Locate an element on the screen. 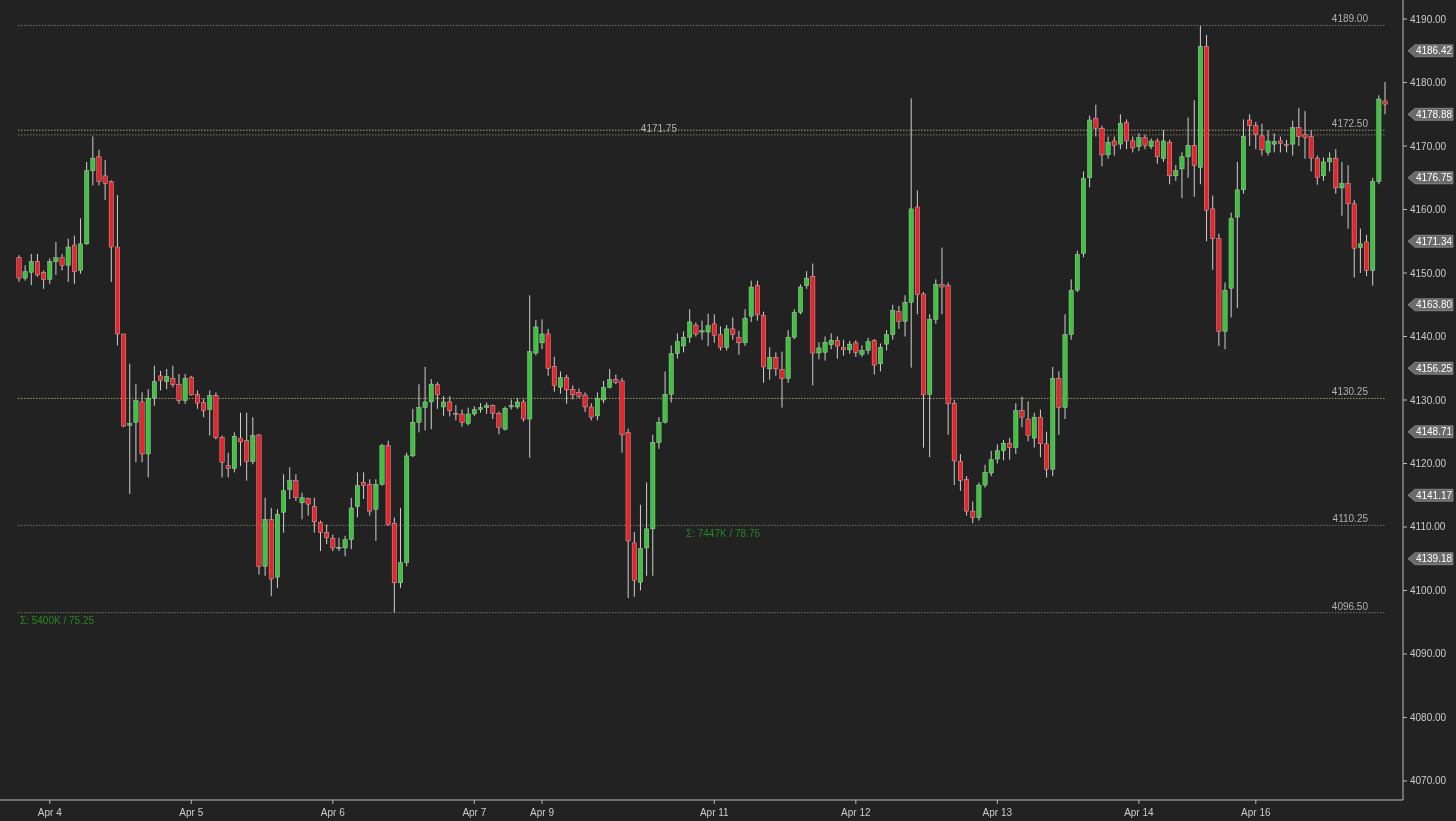 Image resolution: width=1456 pixels, height=821 pixels. ref-line-label: 4189.00 is located at coordinates (1350, 19).